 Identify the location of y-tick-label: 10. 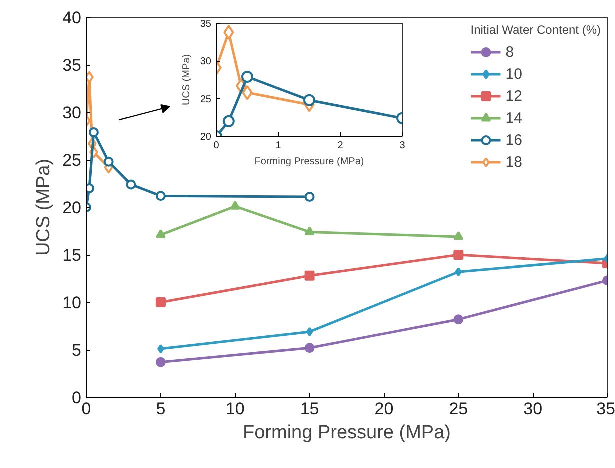
(72, 303).